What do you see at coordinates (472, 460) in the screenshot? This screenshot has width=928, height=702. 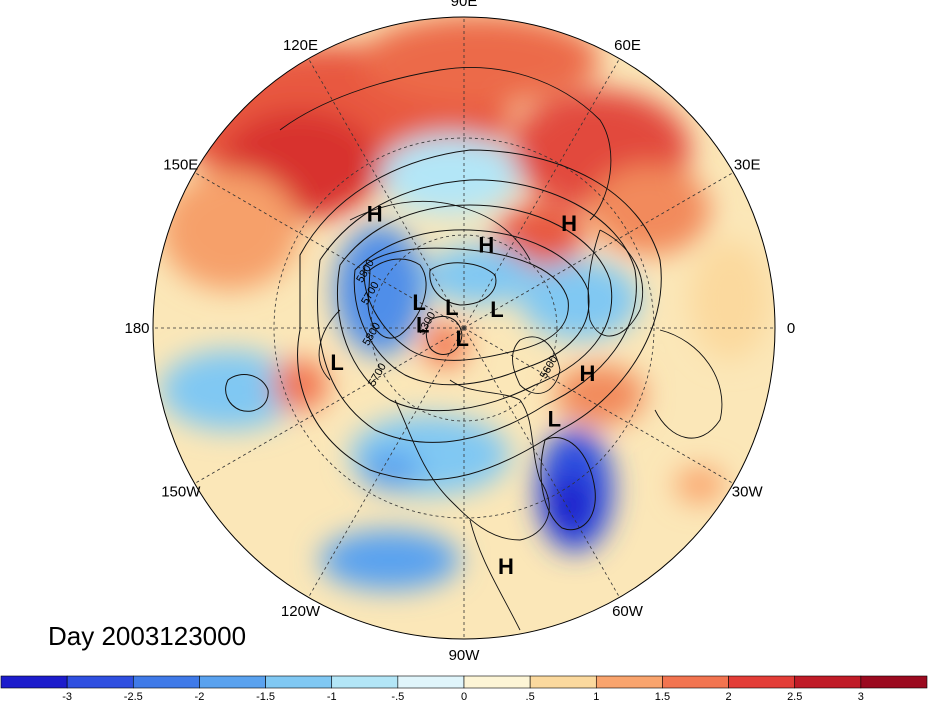 I see `coast-north-america` at bounding box center [472, 460].